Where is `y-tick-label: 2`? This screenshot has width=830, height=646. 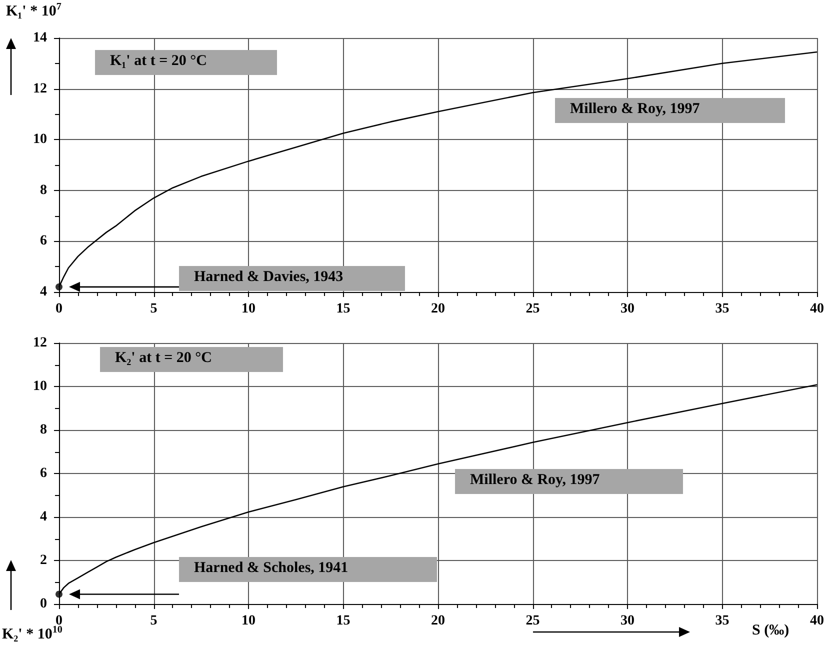 y-tick-label: 2 is located at coordinates (43, 560).